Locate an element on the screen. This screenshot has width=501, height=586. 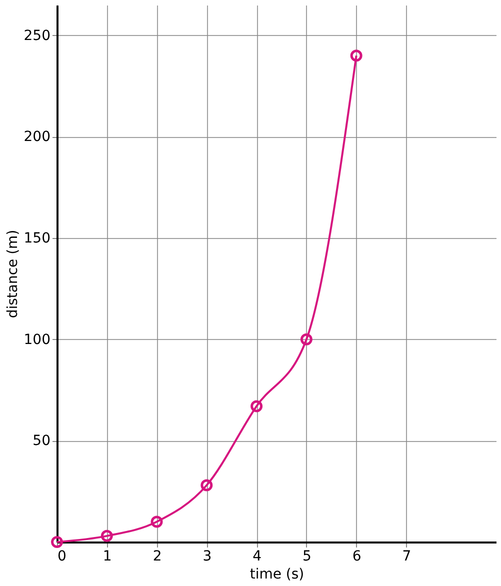
y-axis-title: distance (m) is located at coordinates (12, 274).